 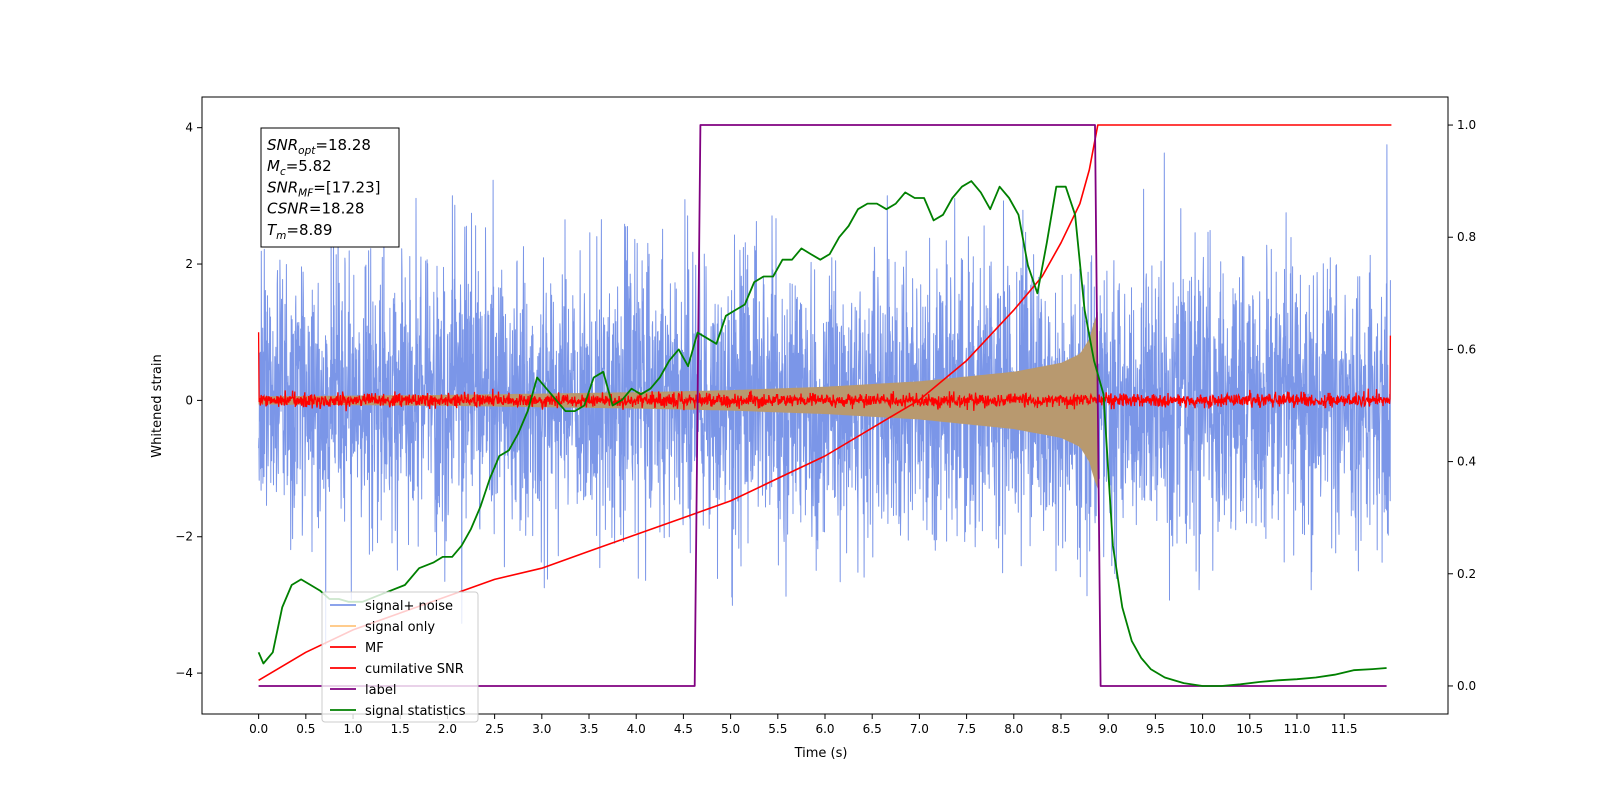 I want to click on y-right-tick-label: 0.4, so click(x=1466, y=462).